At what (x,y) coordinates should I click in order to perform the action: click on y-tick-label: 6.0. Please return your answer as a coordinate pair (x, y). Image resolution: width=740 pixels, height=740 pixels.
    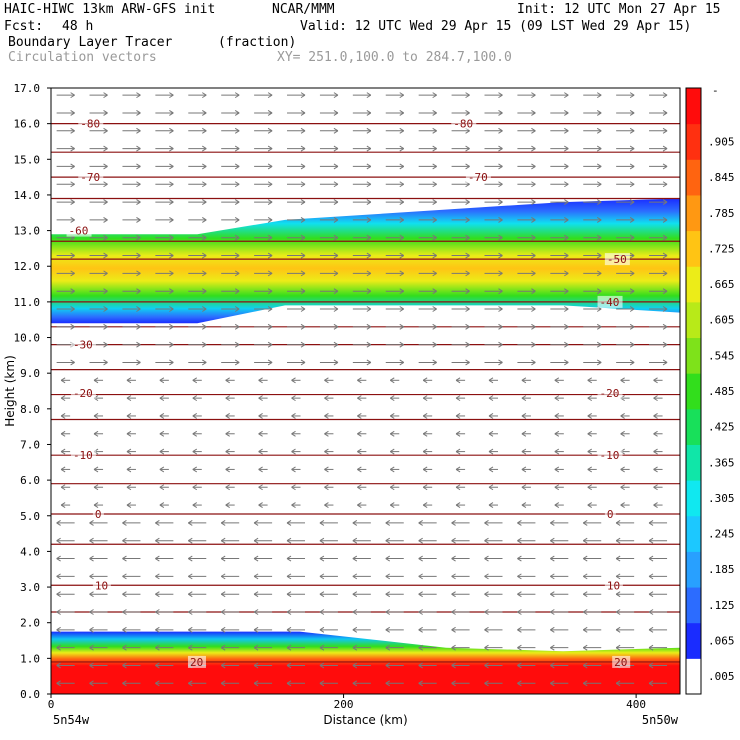
    Looking at the image, I should click on (30, 480).